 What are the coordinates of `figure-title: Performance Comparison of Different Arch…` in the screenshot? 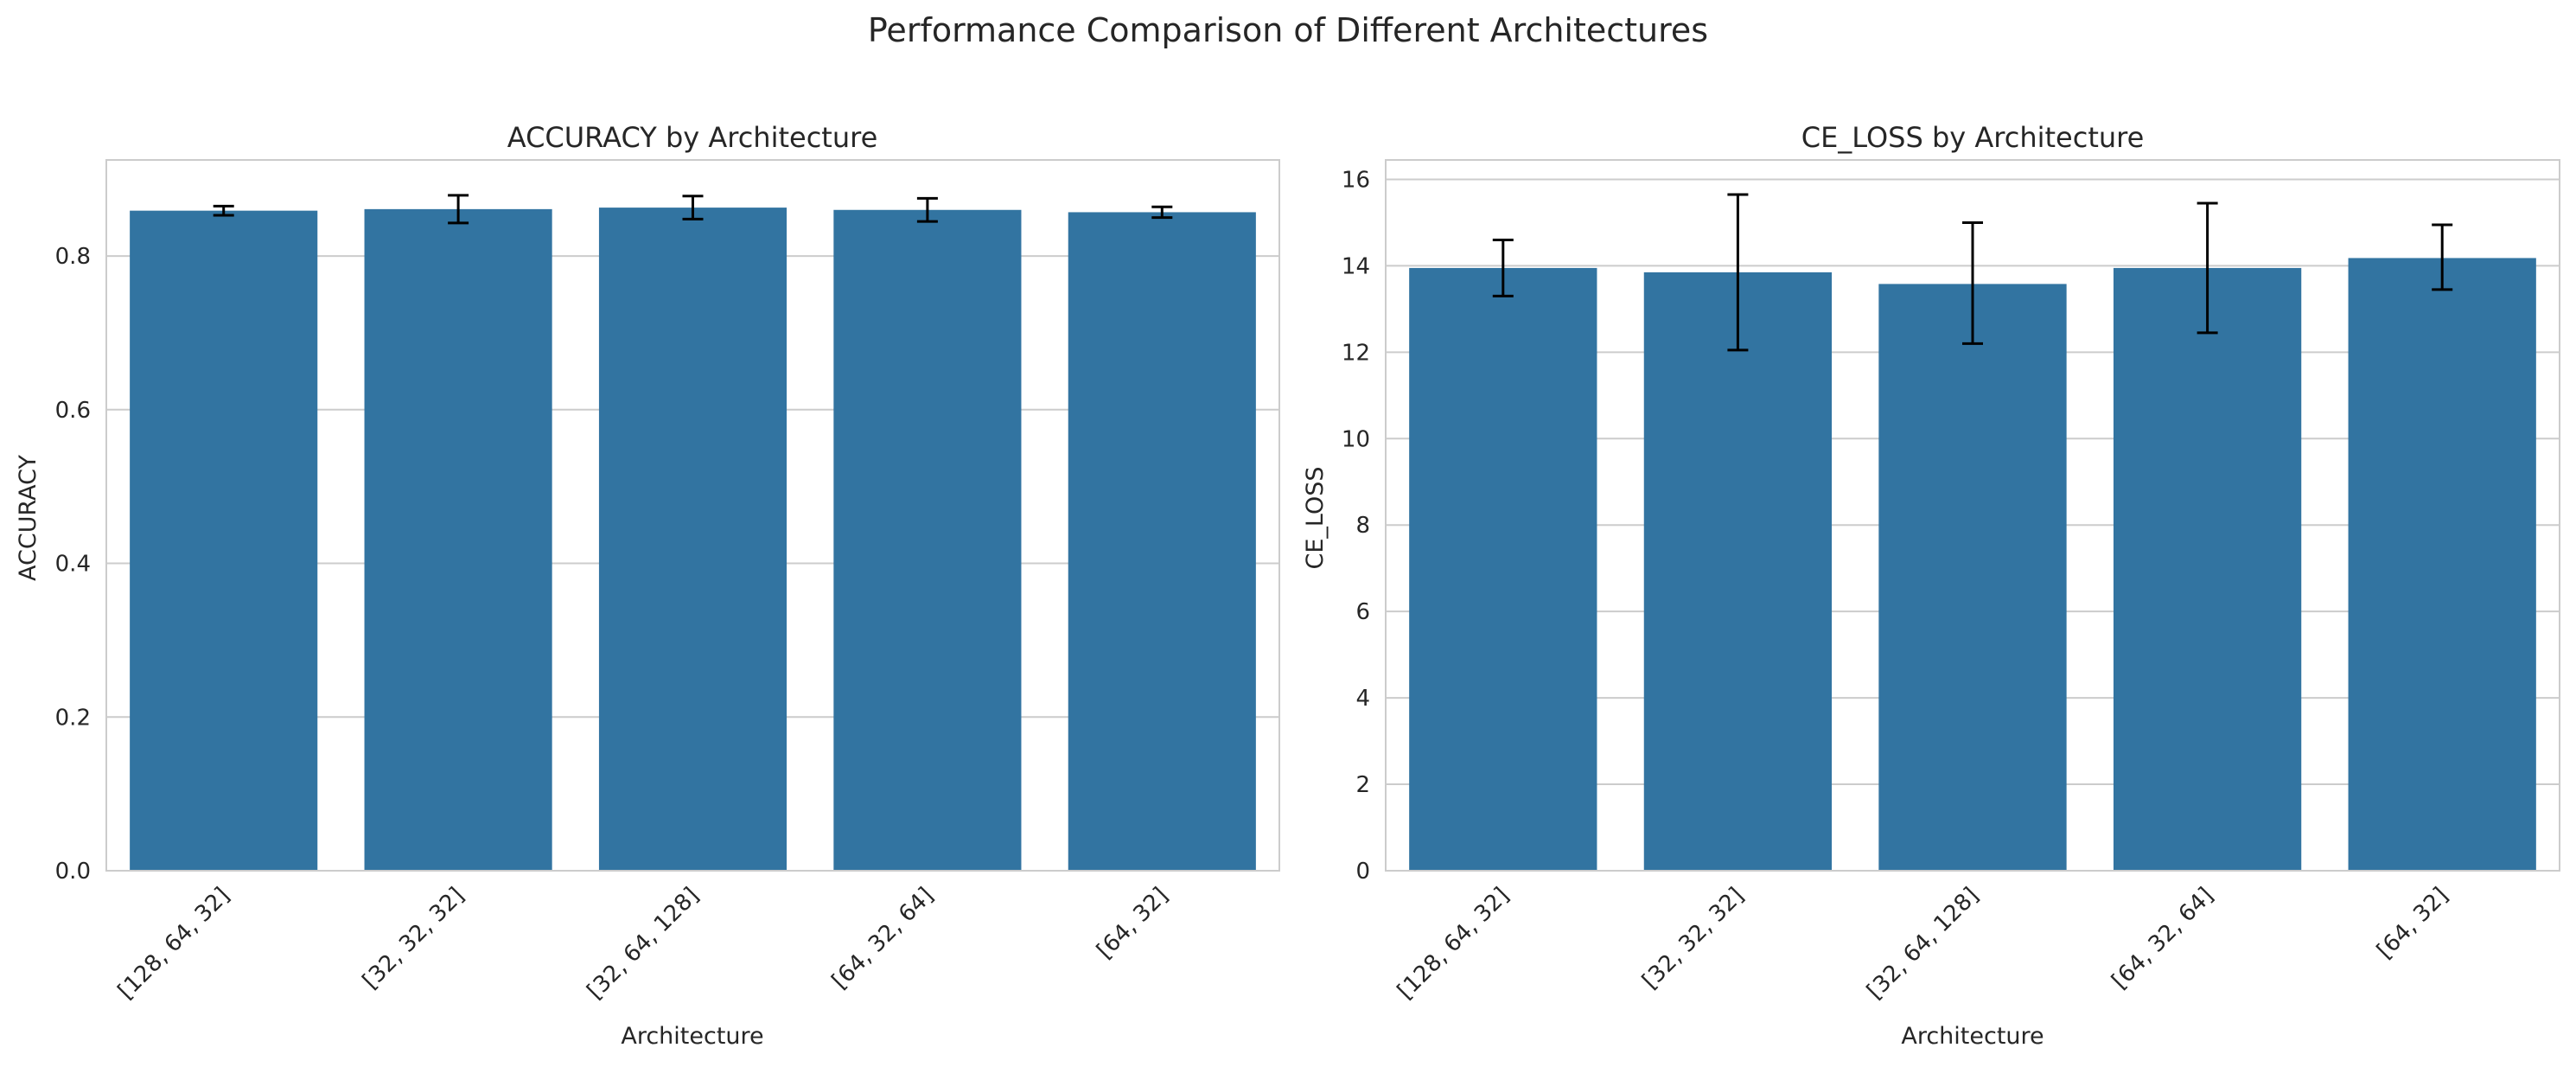 It's located at (1288, 30).